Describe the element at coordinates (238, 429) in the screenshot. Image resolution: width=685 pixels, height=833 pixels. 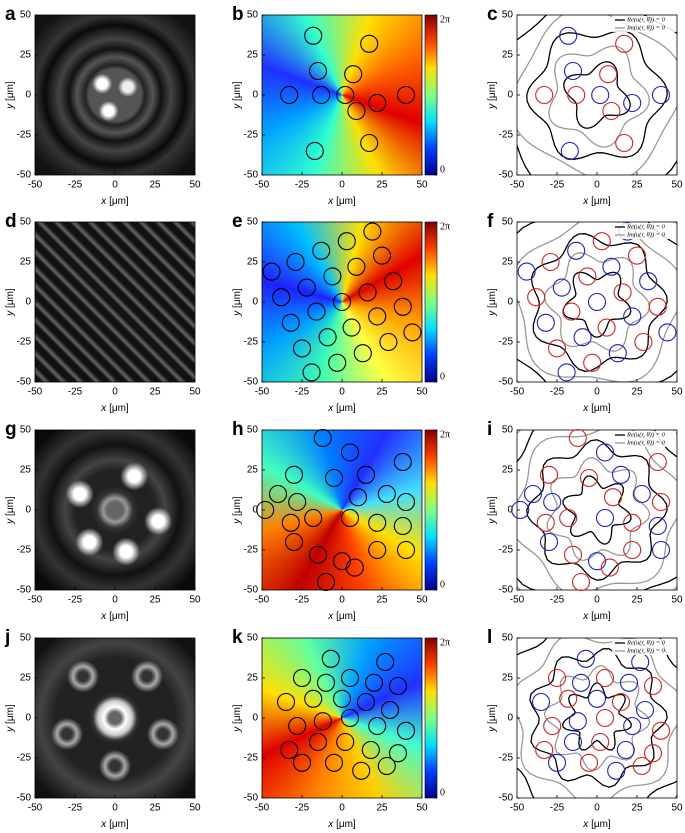
I see `panel-letter: h` at that location.